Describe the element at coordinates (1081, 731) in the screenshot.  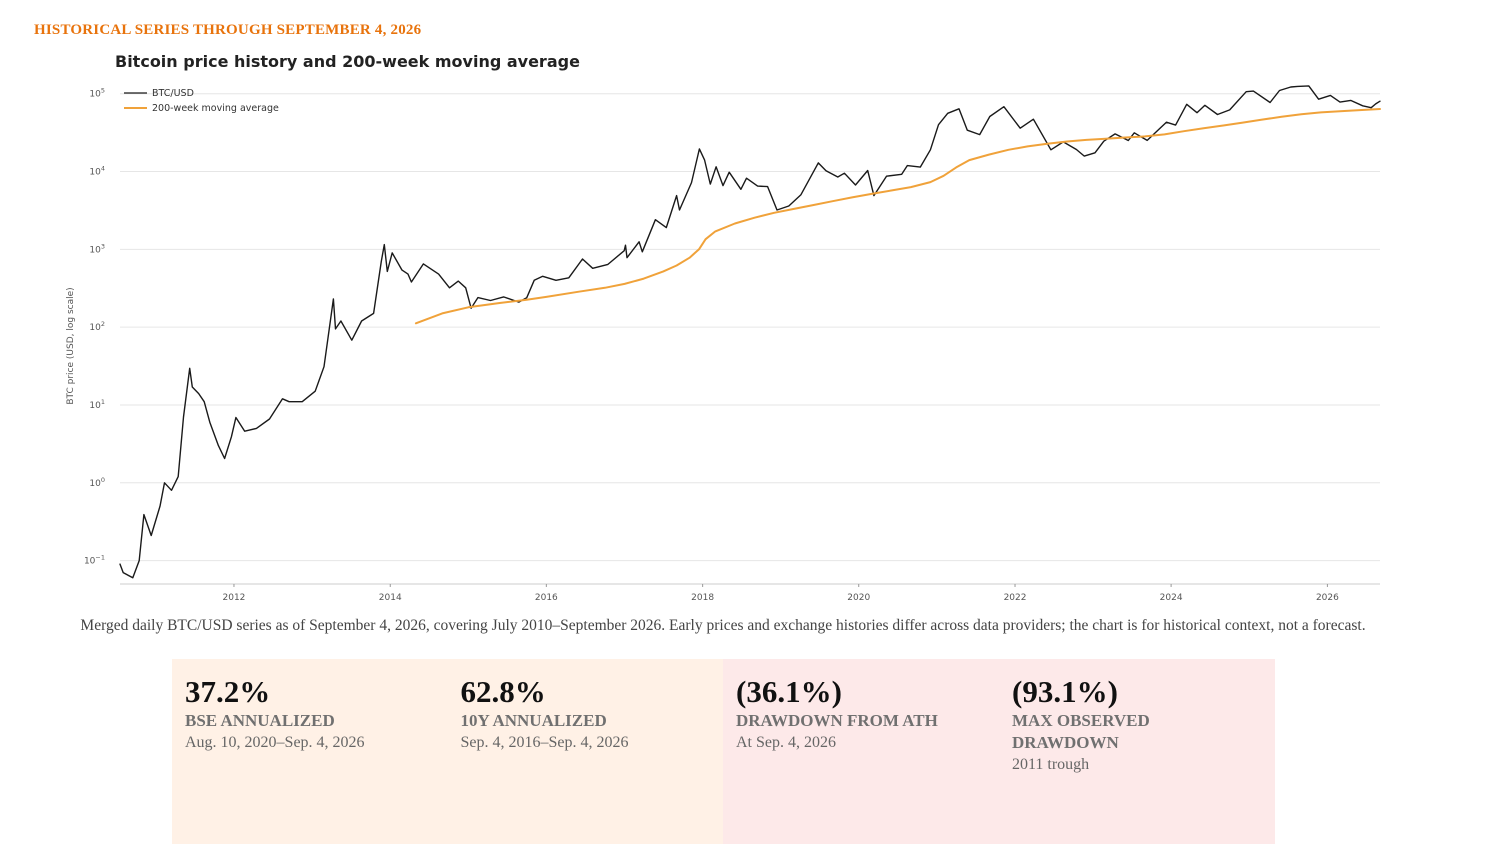
I see `stat-label: MAX OBSERVED DRAWDOWN` at that location.